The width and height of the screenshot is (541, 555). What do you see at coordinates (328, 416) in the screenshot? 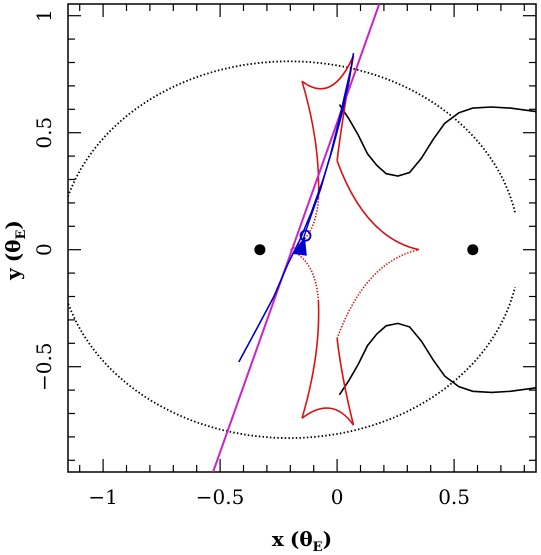
I see `caustic-bottom-edge` at bounding box center [328, 416].